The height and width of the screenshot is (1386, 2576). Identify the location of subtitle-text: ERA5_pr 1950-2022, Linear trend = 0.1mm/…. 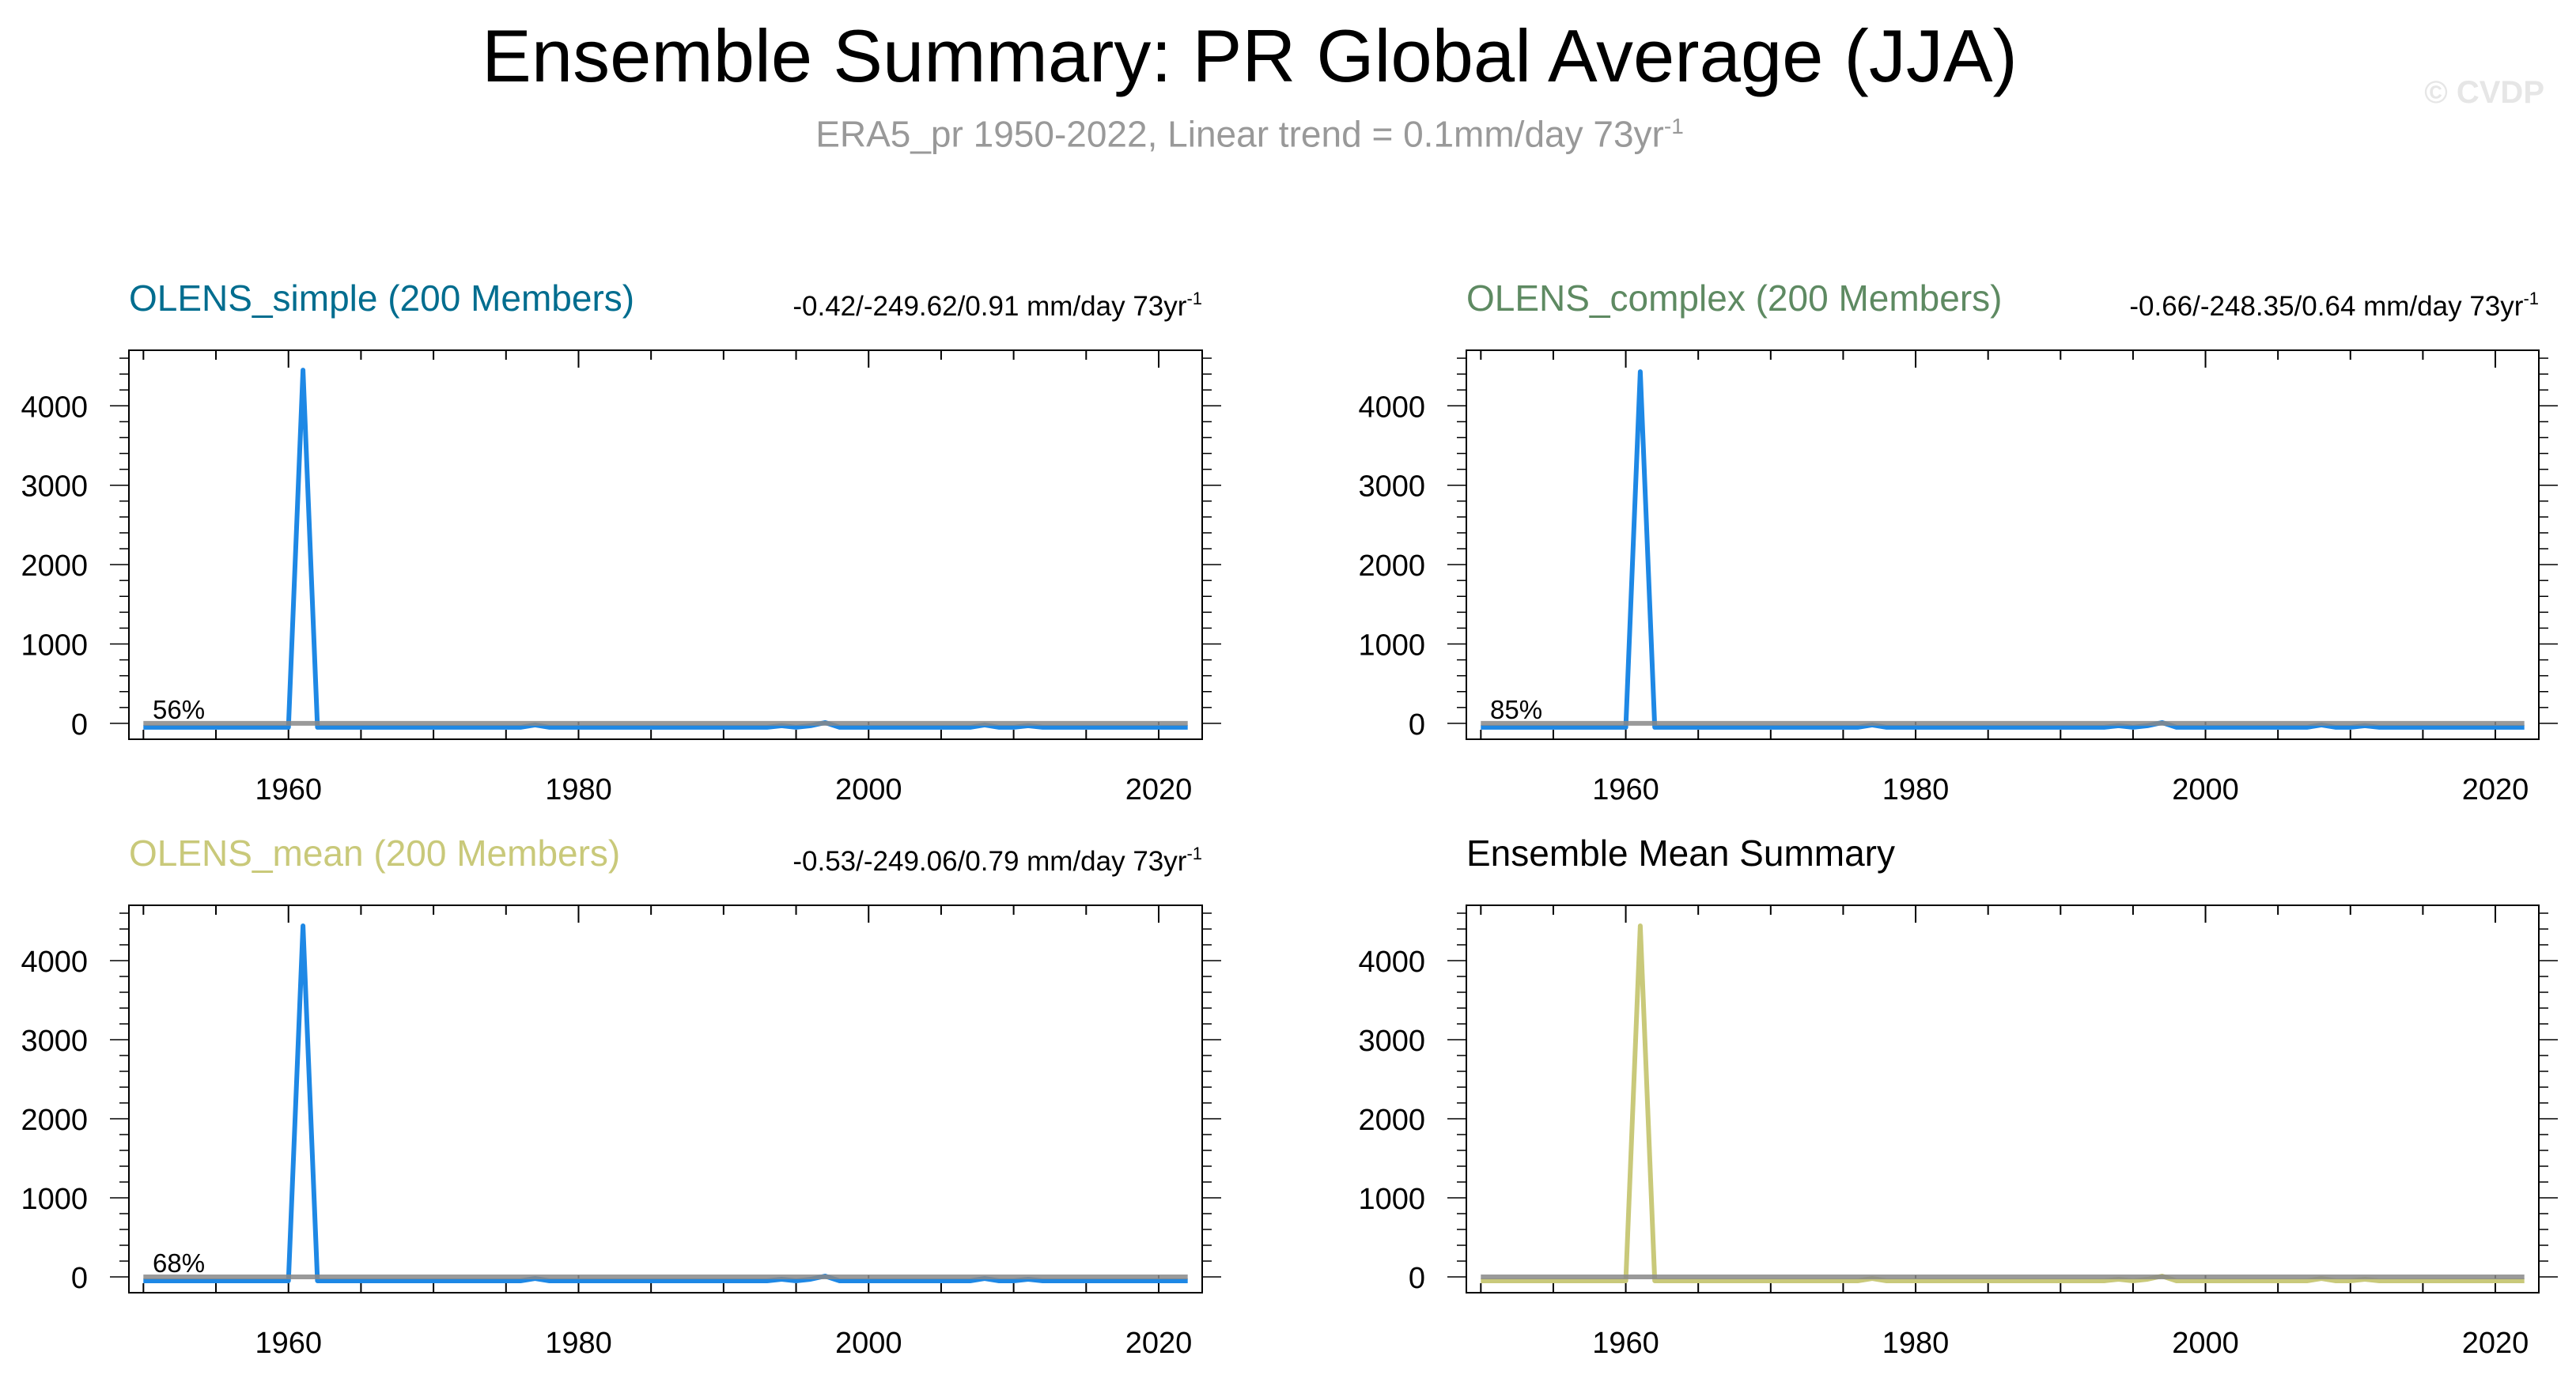
(1240, 134).